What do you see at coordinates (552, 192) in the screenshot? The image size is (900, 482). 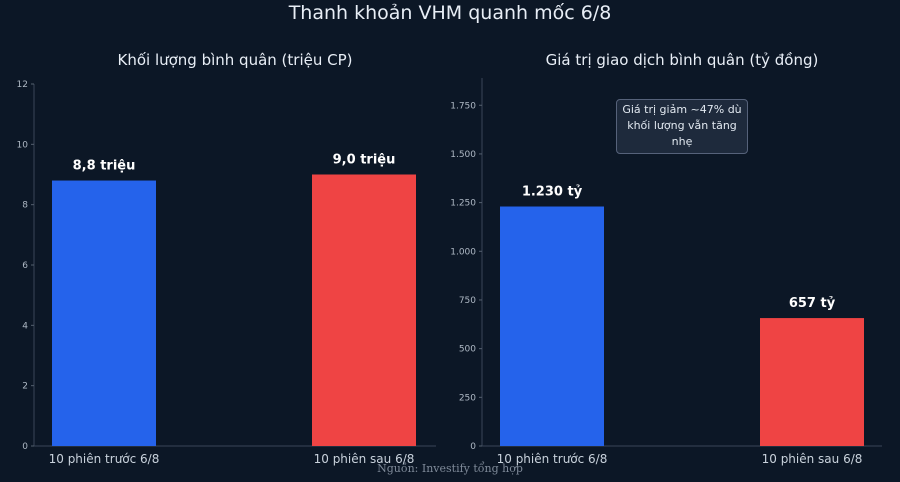 I see `right-data-label-1: 1.230 tỷ` at bounding box center [552, 192].